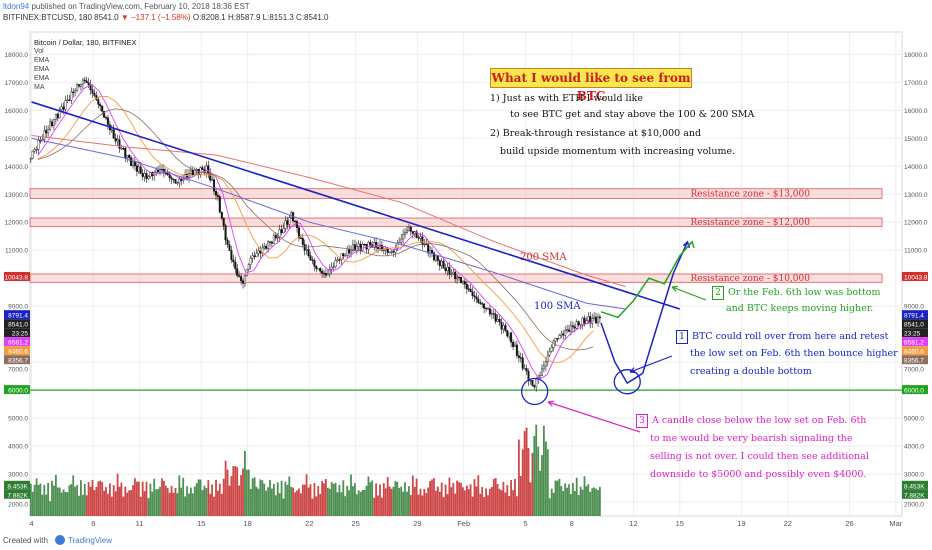 This screenshot has height=550, width=932. What do you see at coordinates (914, 475) in the screenshot?
I see `right-price-label: 3000.0` at bounding box center [914, 475].